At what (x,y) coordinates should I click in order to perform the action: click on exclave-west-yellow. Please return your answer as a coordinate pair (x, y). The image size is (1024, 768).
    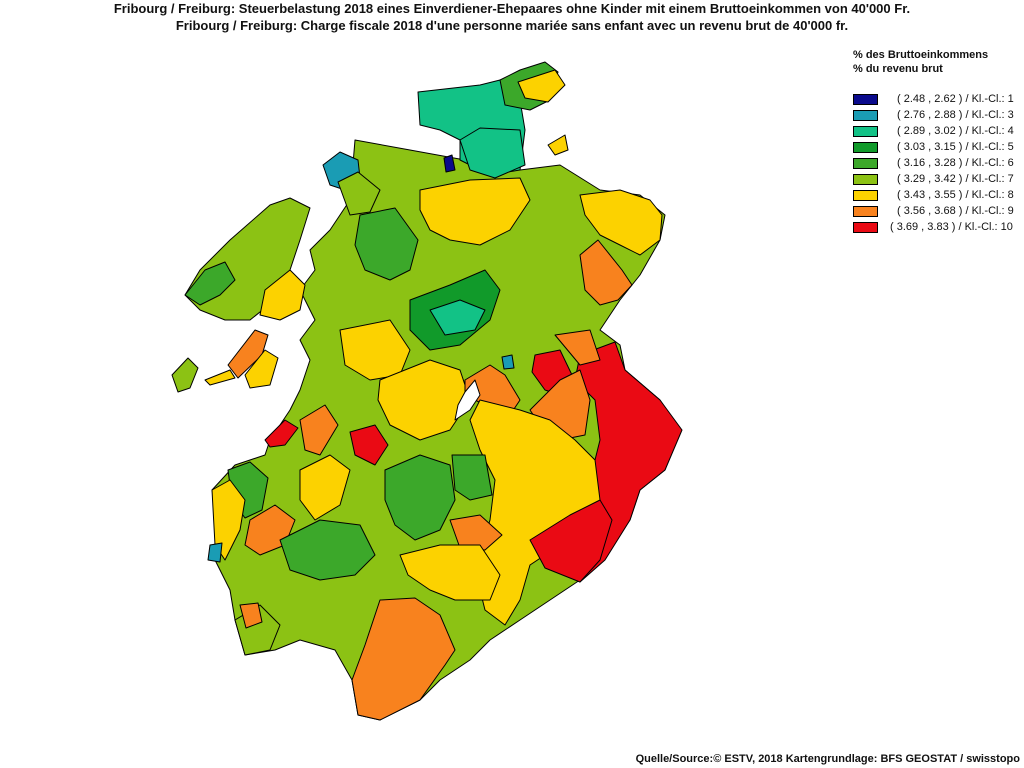
    Looking at the image, I should click on (220, 377).